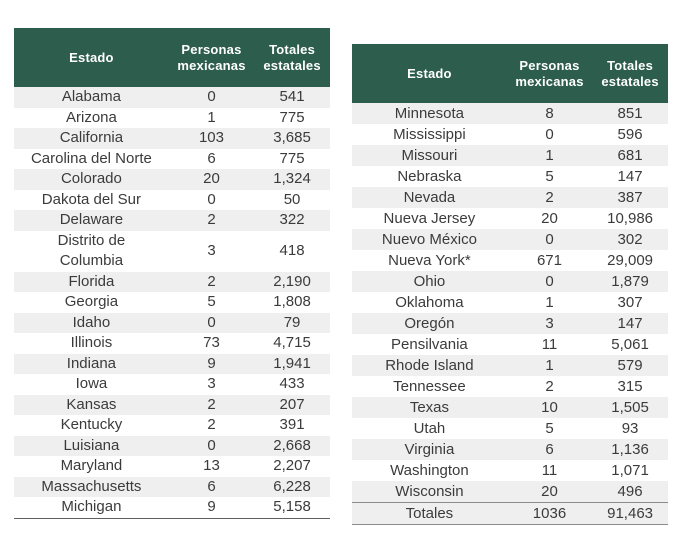 The image size is (700, 537). Describe the element at coordinates (510, 197) in the screenshot. I see `table-row: Nevada 2 387` at that location.